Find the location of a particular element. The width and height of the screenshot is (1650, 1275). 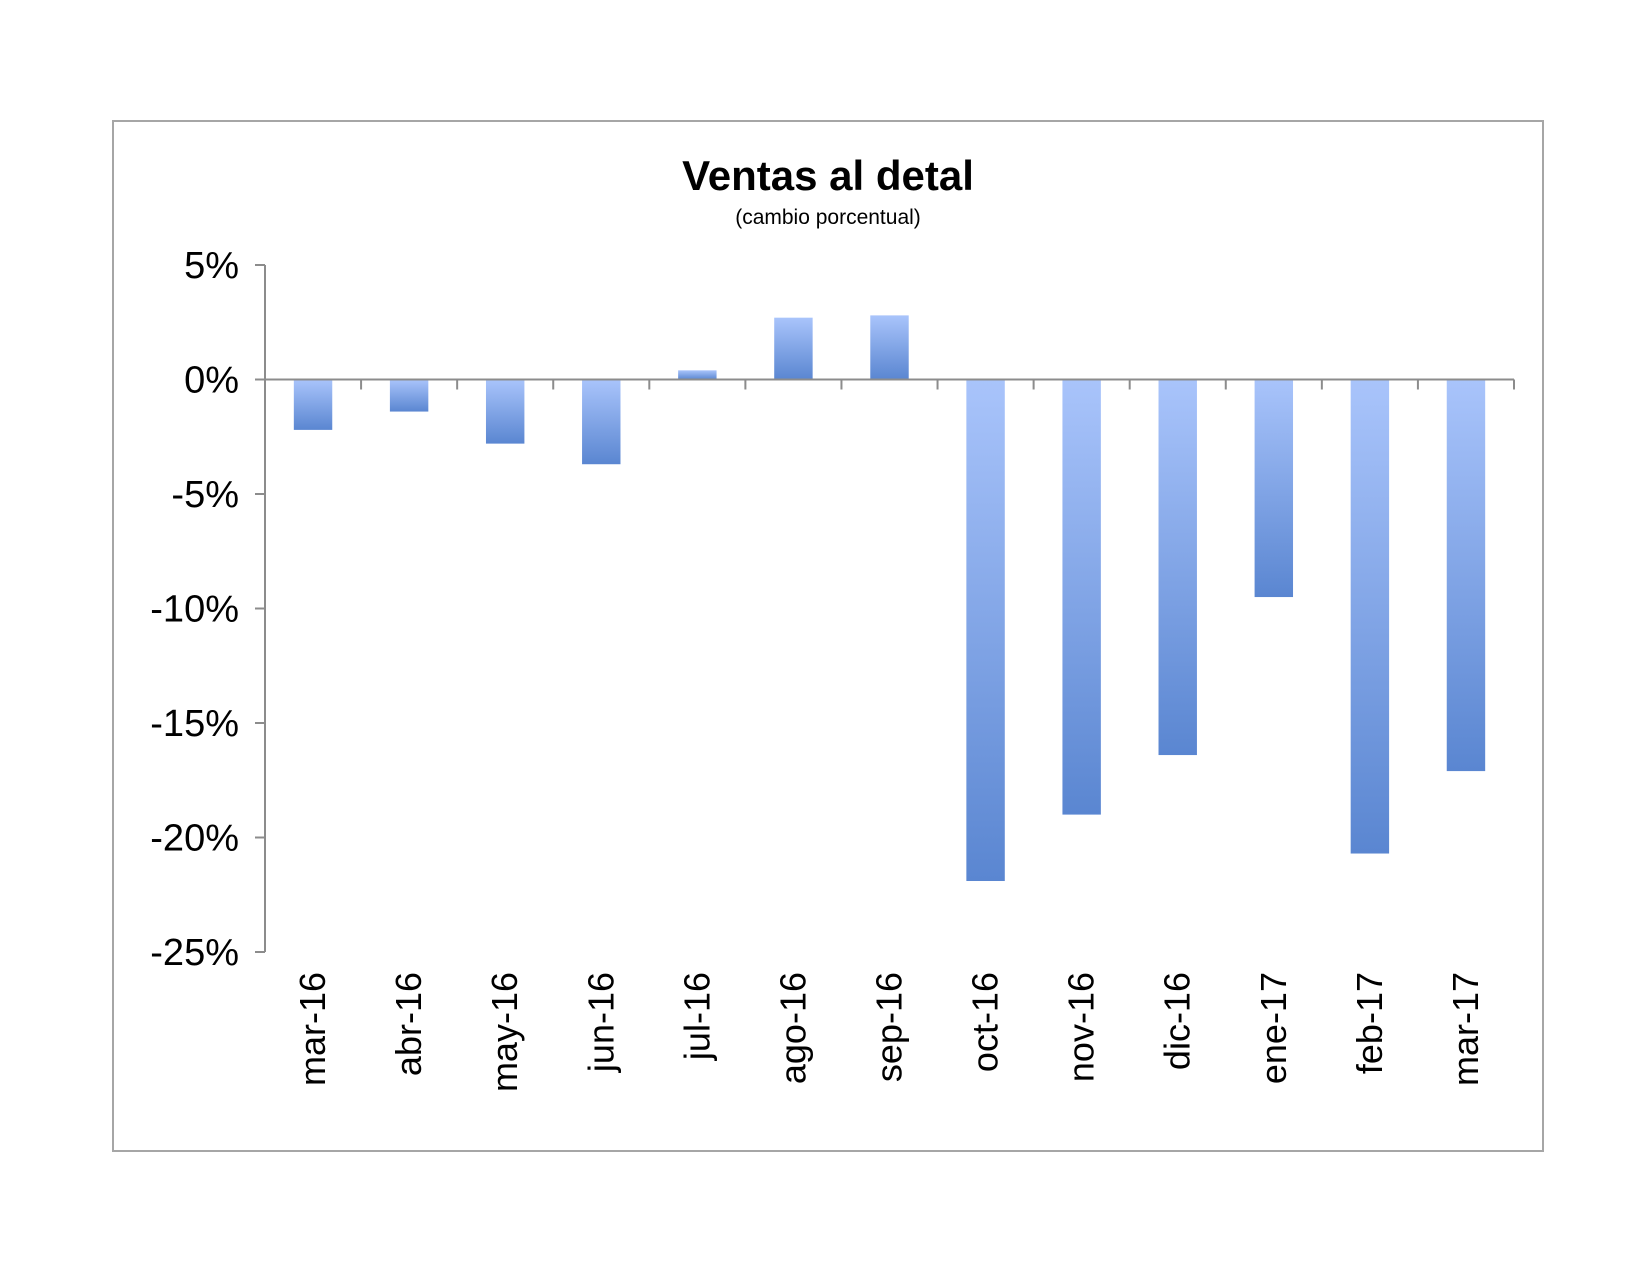

x-tick-label: feb-17 is located at coordinates (1369, 1023).